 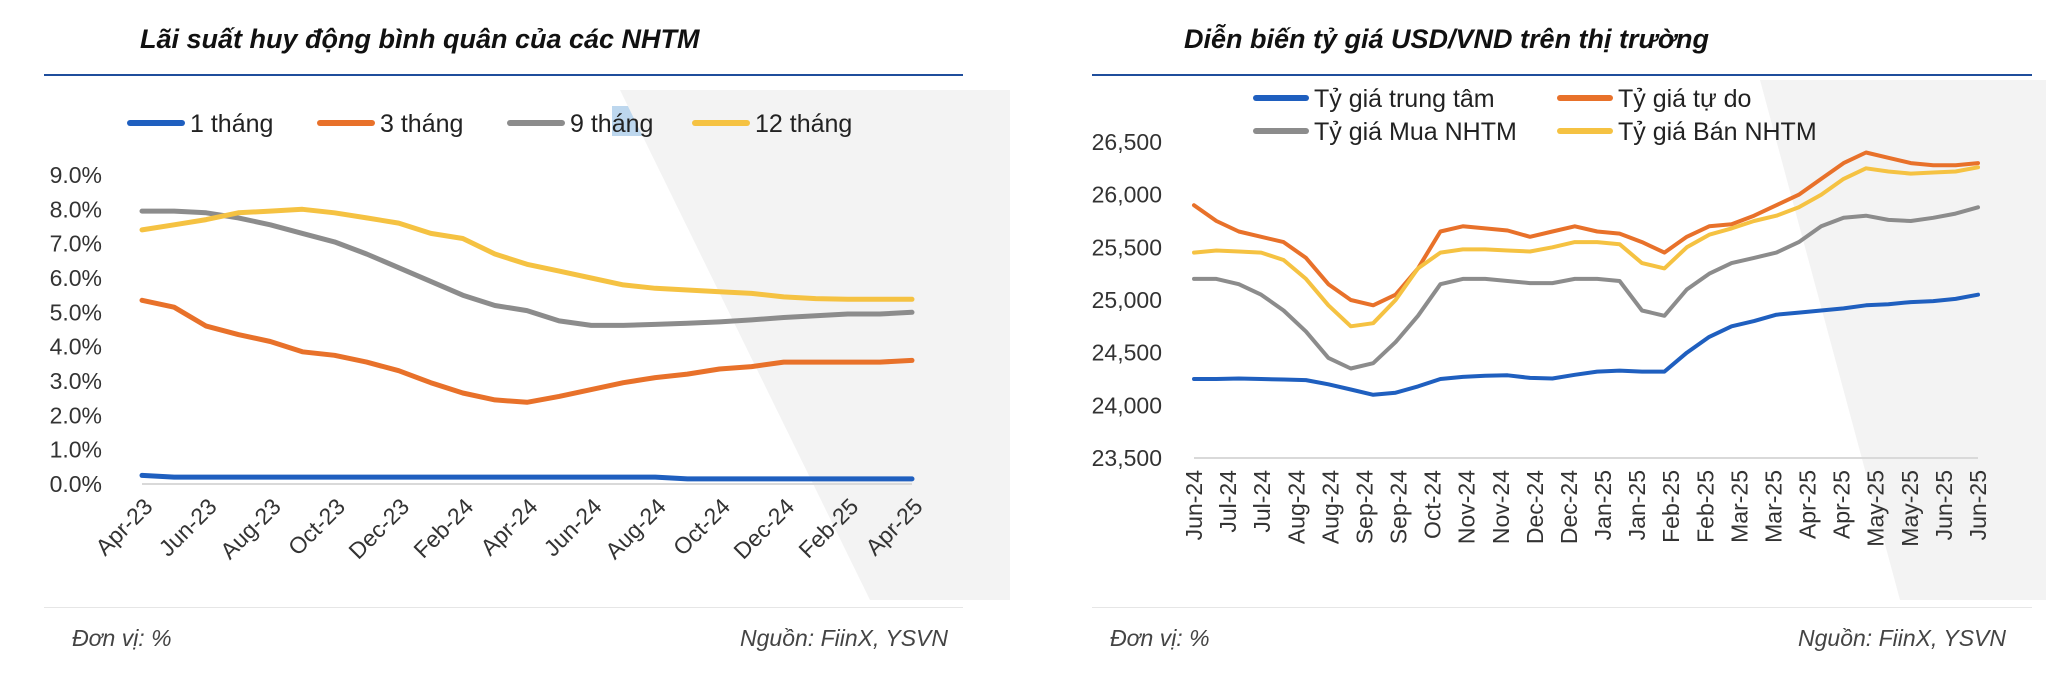 I want to click on legend-label: 1 tháng, so click(x=231, y=124).